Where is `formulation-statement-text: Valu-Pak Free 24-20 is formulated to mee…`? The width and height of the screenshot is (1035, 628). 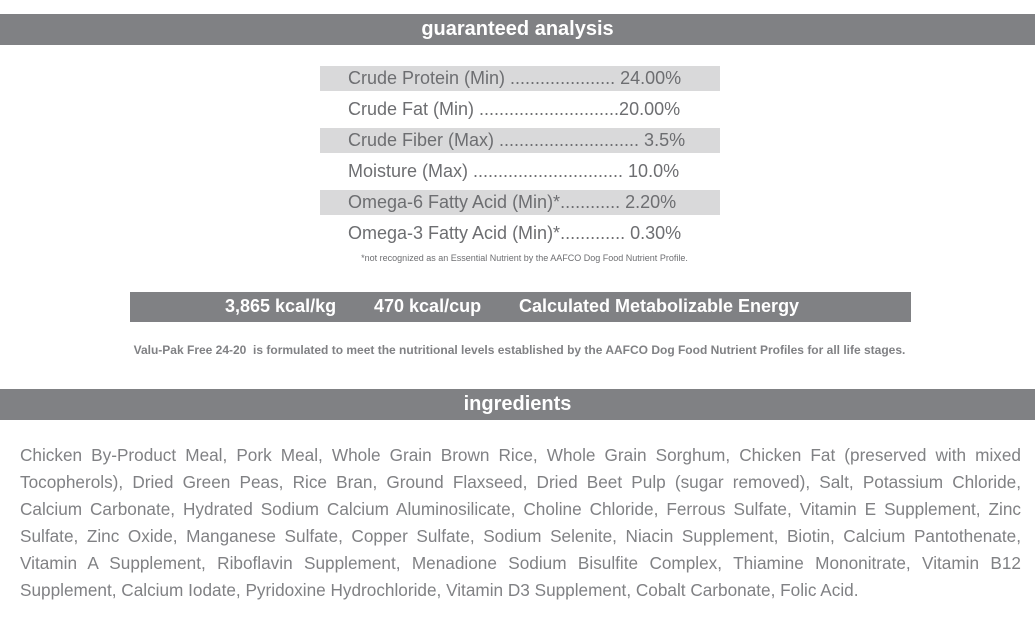 formulation-statement-text: Valu-Pak Free 24-20 is formulated to mee… is located at coordinates (519, 350).